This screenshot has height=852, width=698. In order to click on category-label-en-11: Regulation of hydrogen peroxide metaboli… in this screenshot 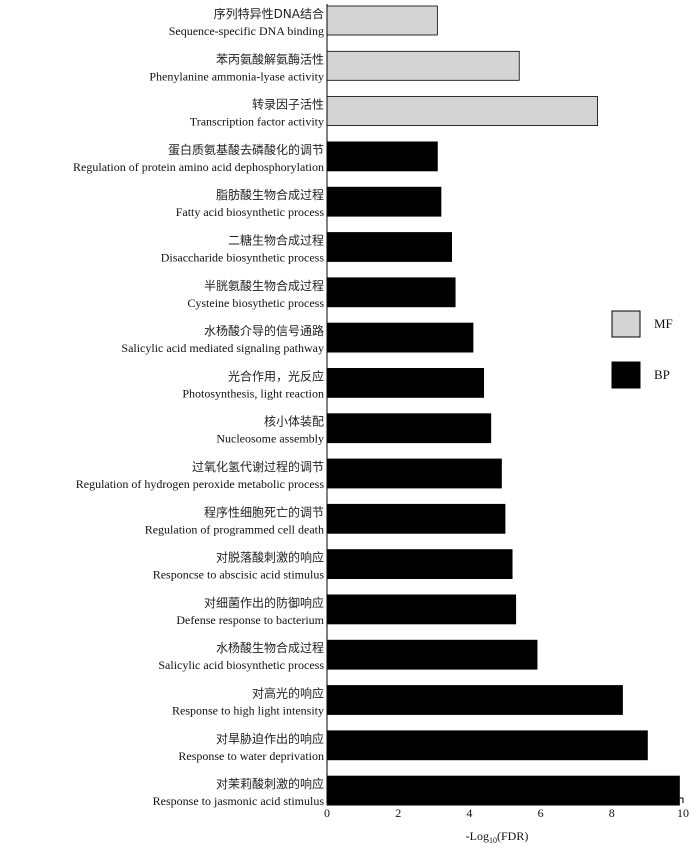, I will do `click(200, 484)`.